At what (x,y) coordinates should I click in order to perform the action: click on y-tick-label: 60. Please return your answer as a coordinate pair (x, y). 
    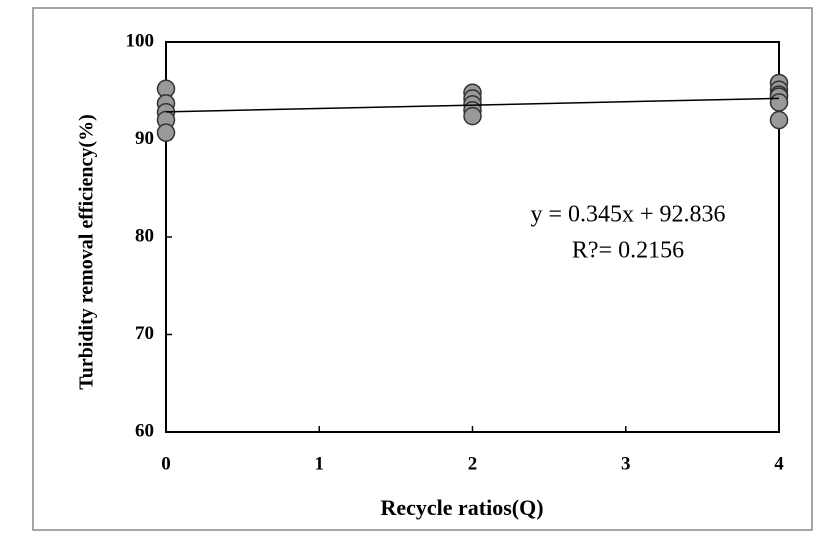
    Looking at the image, I should click on (144, 430).